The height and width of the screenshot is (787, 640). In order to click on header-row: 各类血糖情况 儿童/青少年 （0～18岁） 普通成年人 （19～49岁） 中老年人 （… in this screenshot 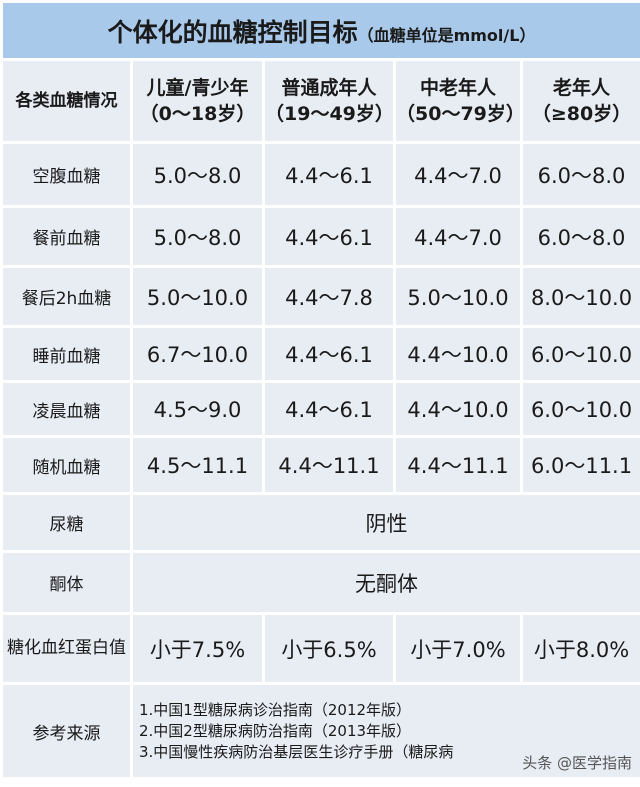, I will do `click(320, 101)`.